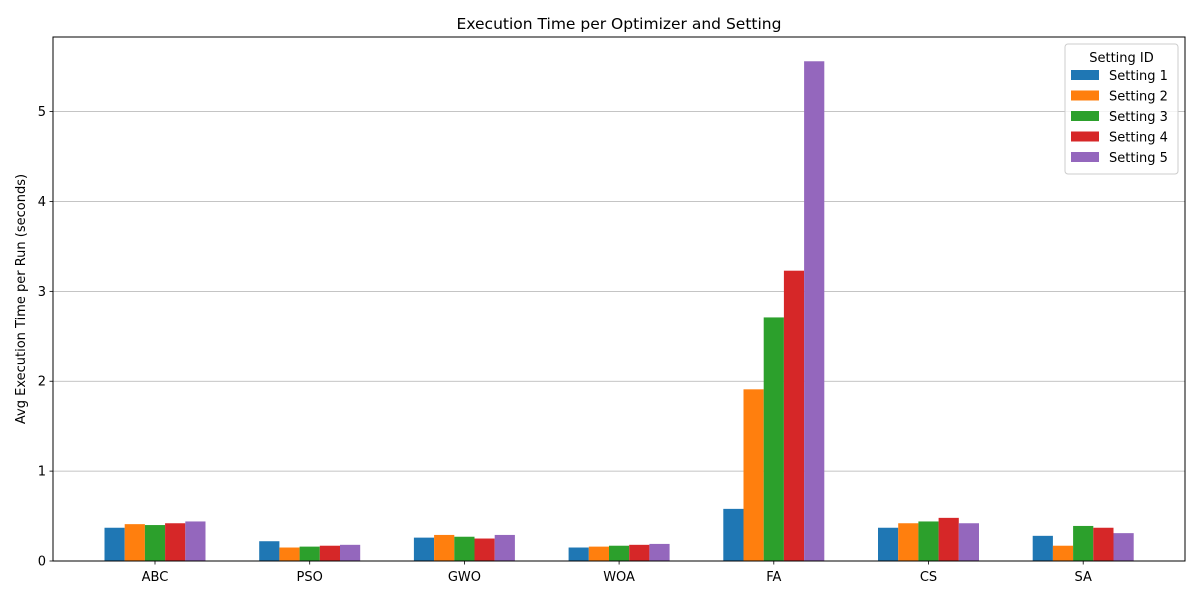  What do you see at coordinates (42, 202) in the screenshot?
I see `y-tick-label: 4` at bounding box center [42, 202].